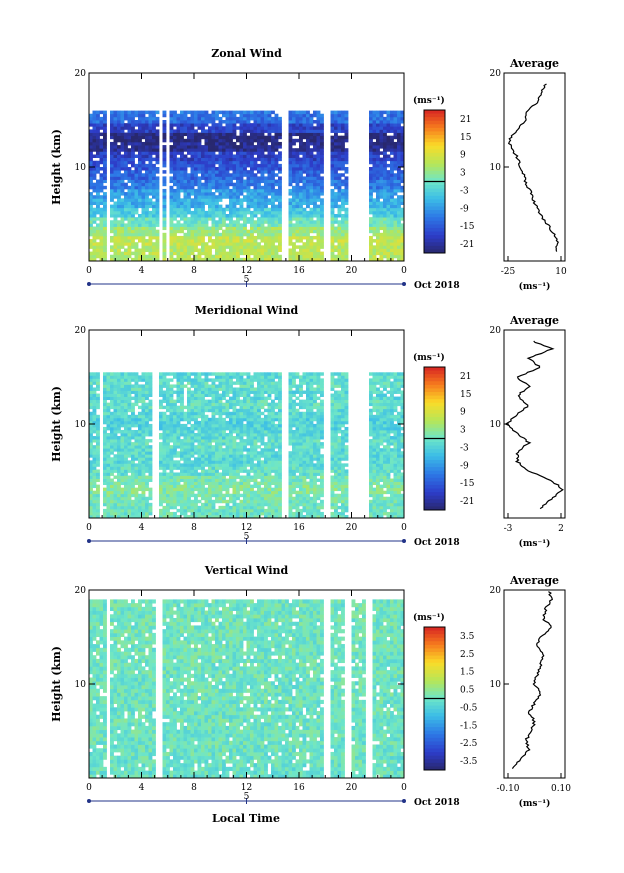  I want to click on colorbar-tick-label: -3, so click(464, 191).